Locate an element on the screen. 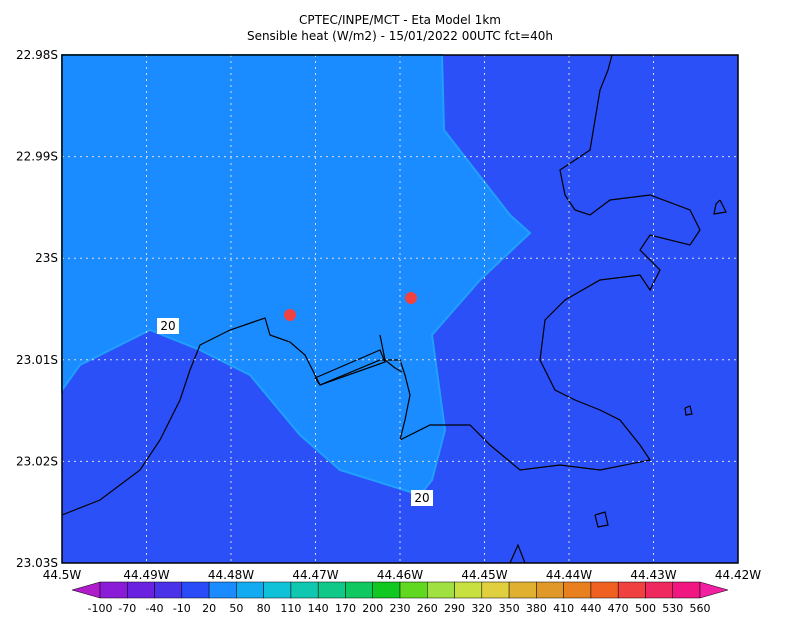 The image size is (800, 622). lon-tick-label: 44.5W is located at coordinates (62, 575).